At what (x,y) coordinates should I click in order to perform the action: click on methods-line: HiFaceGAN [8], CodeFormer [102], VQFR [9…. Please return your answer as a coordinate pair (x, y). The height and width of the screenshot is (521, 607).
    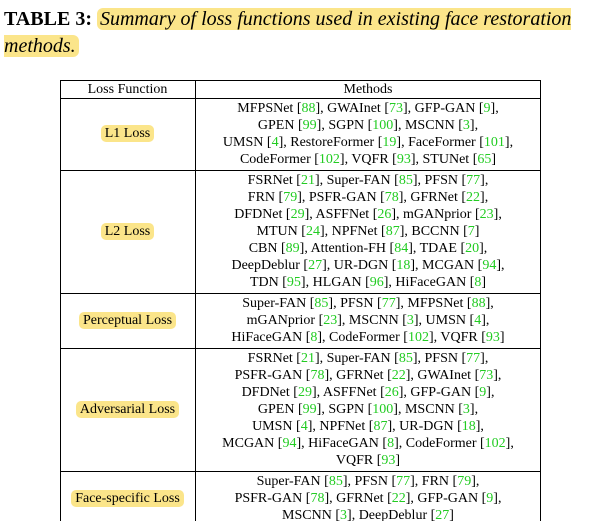
    Looking at the image, I should click on (368, 337).